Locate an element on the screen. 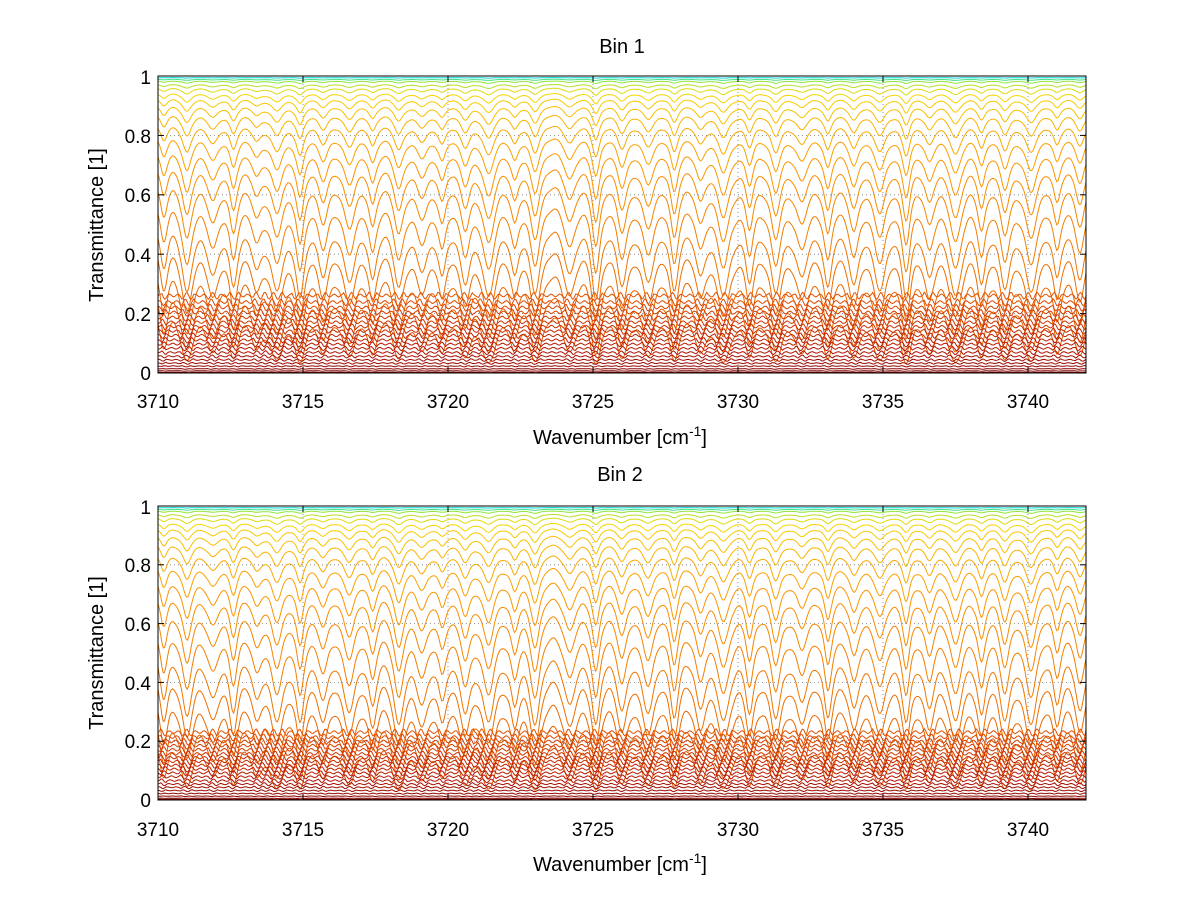 This screenshot has height=901, width=1200. y-tick-label: 0.2 is located at coordinates (138, 742).